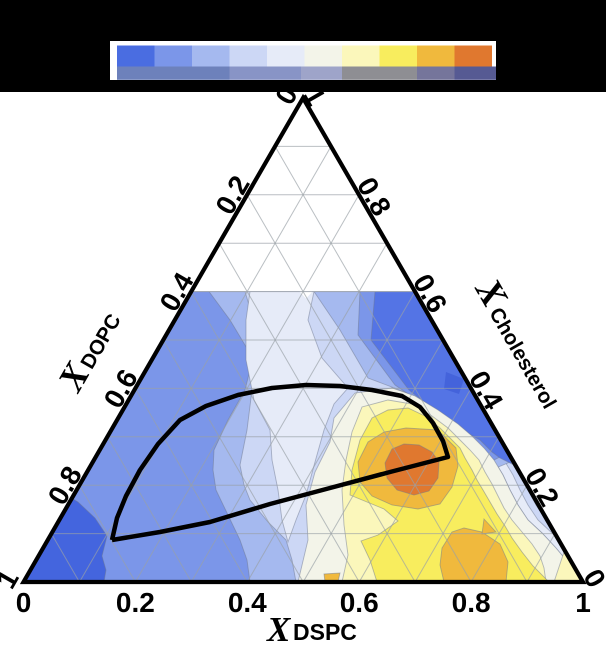  I want to click on svg-text: 0.4, so click(247, 602).